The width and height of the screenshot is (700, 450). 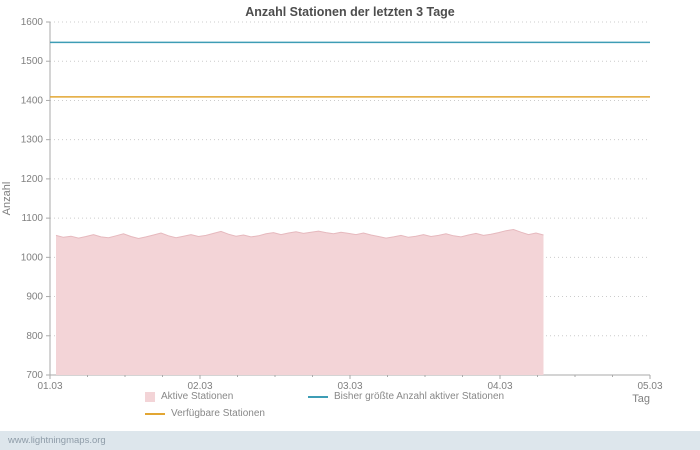 I want to click on x-axis-label: Tag, so click(x=641, y=399).